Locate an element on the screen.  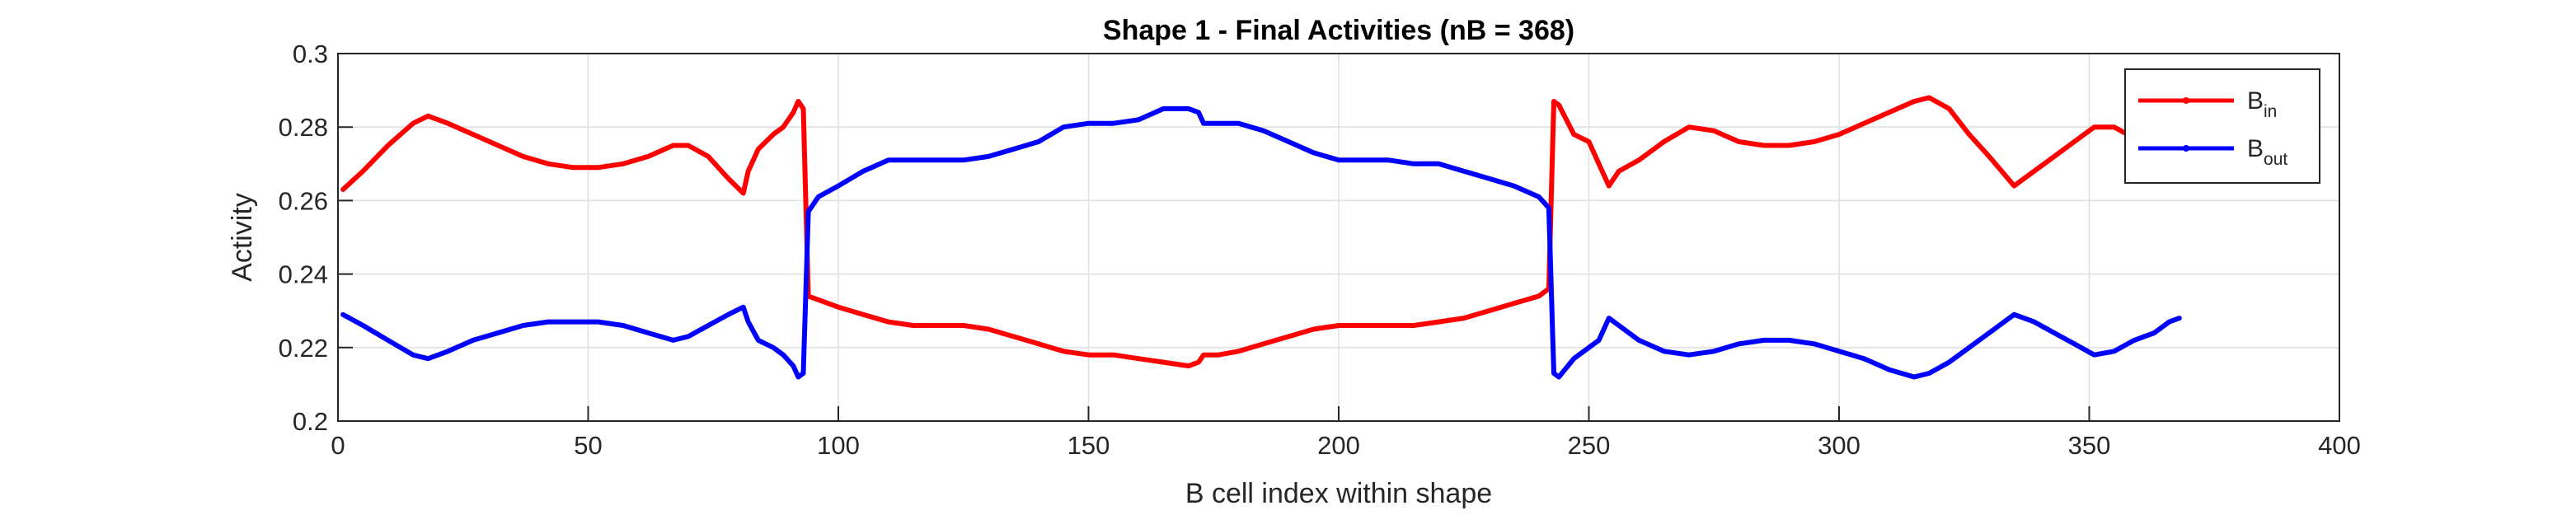
y-tick-label: 0.22 is located at coordinates (303, 348).